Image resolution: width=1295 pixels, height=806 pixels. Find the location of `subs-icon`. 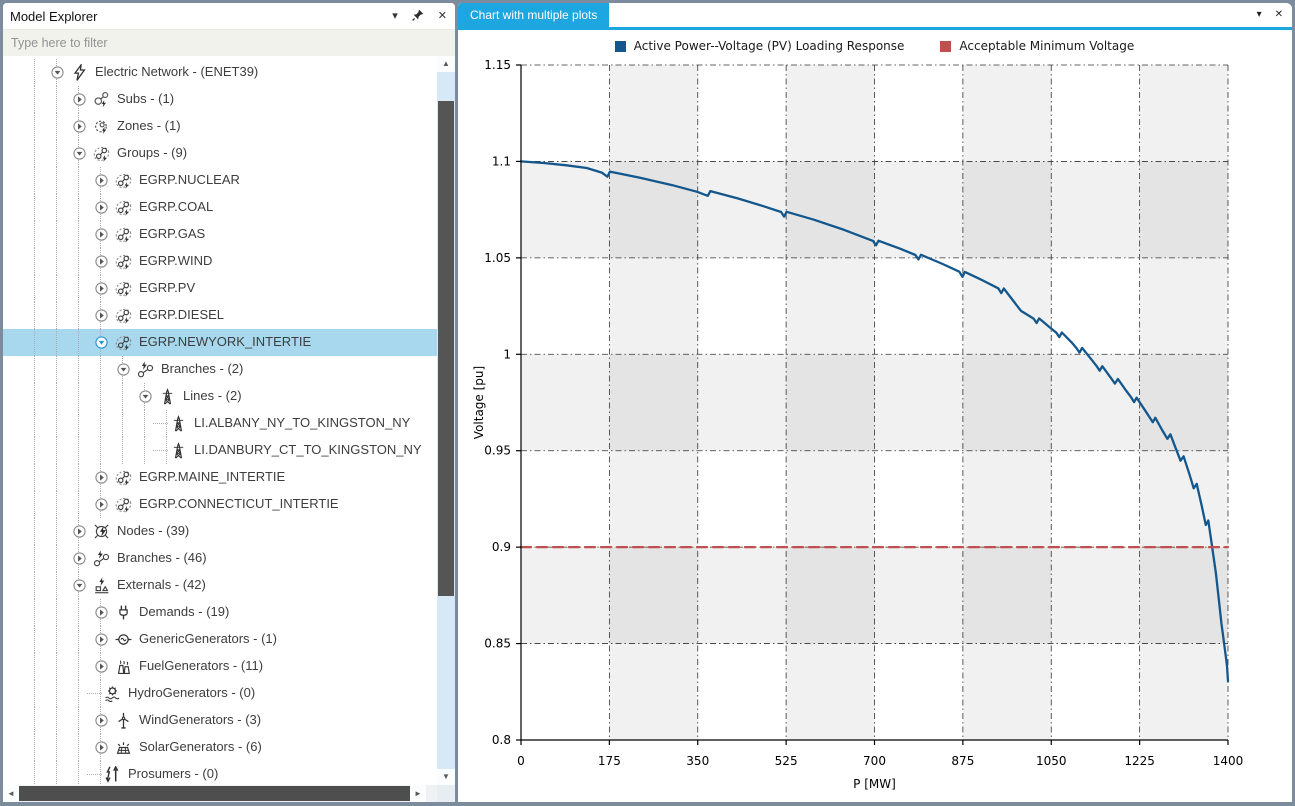

subs-icon is located at coordinates (101, 99).